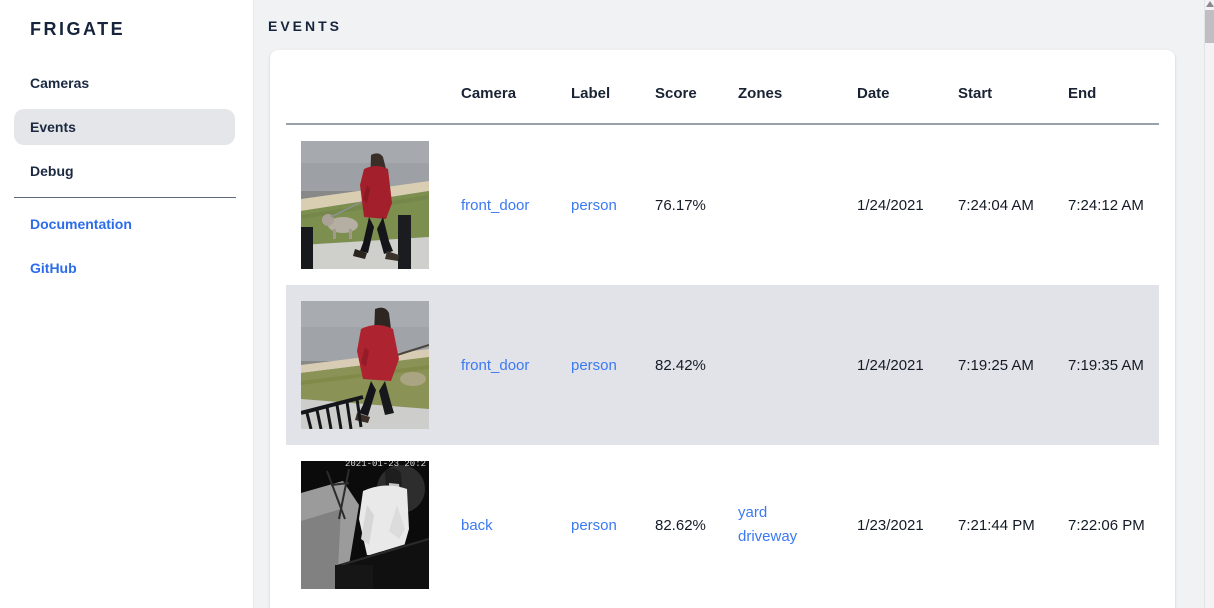 The height and width of the screenshot is (608, 1214). What do you see at coordinates (996, 205) in the screenshot?
I see `start-cell: 7:24:04 AM` at bounding box center [996, 205].